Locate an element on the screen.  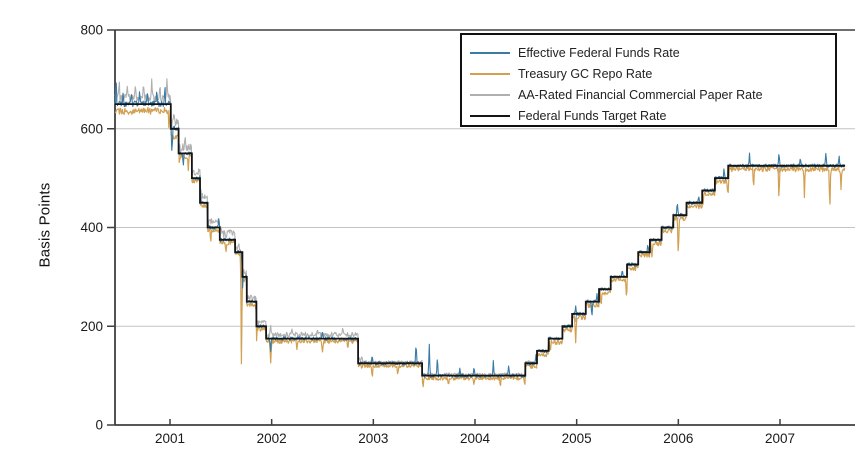
x-tick-label-2001: 2001 is located at coordinates (170, 438).